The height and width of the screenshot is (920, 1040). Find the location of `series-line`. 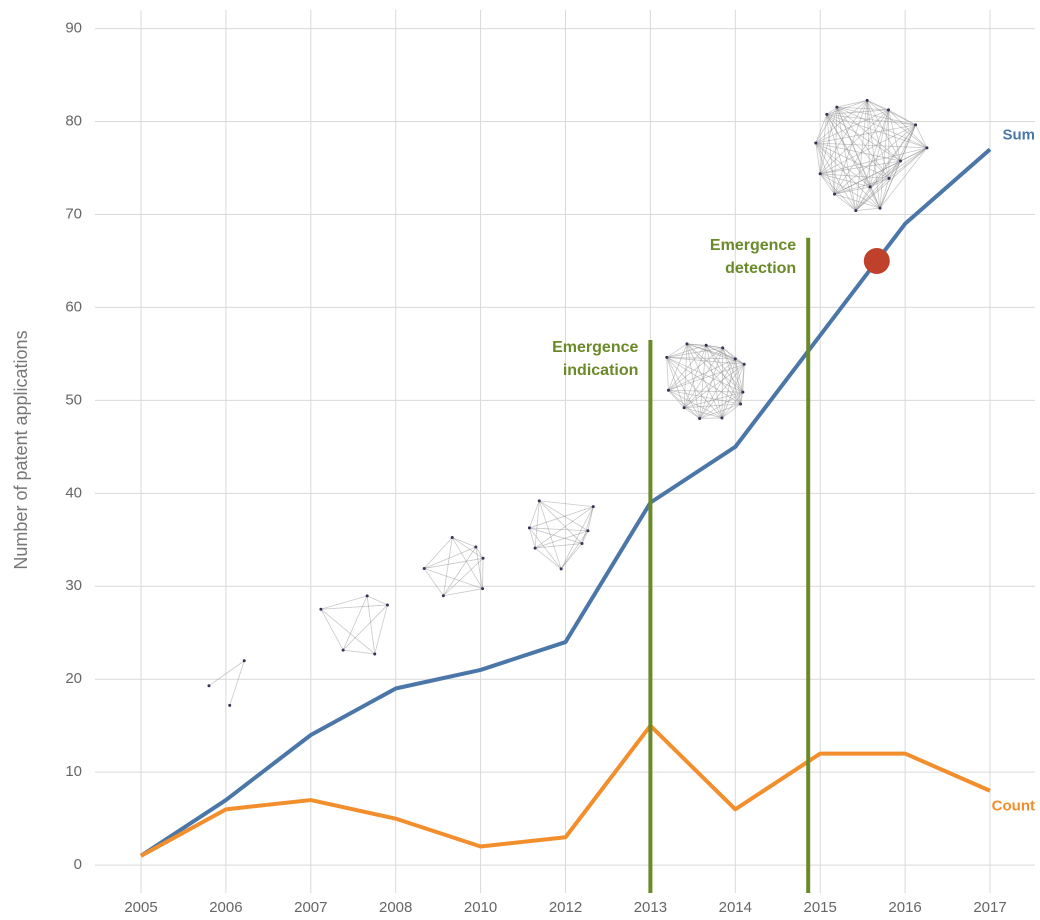

series-line is located at coordinates (565, 790).